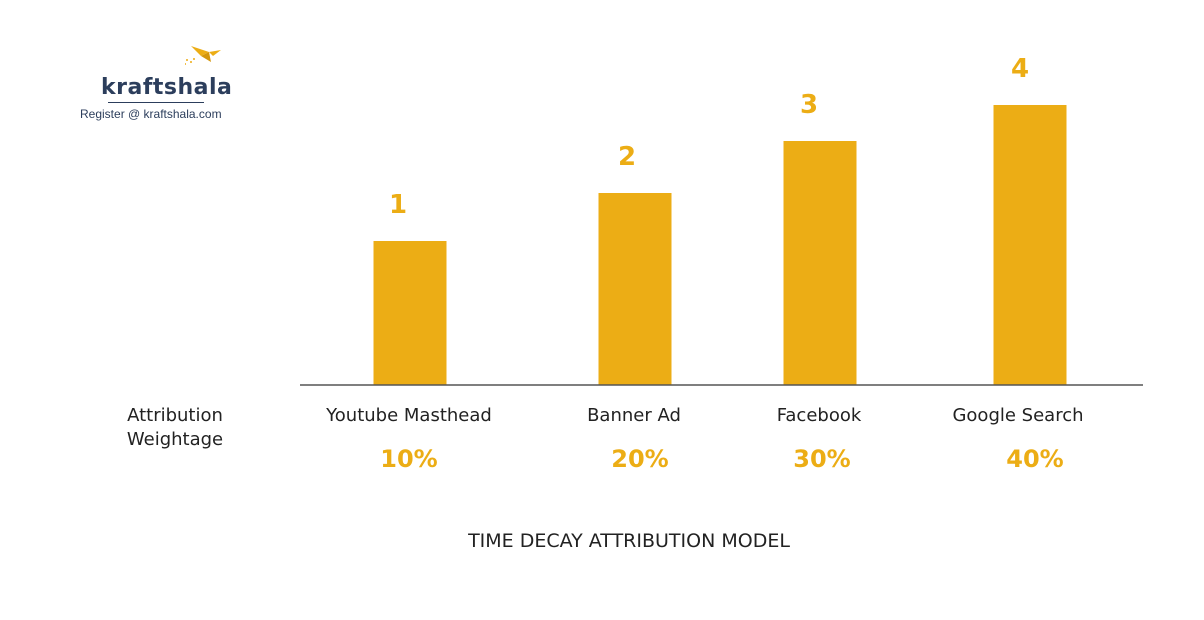  Describe the element at coordinates (629, 541) in the screenshot. I see `chart-title: TIME DECAY ATTRIBUTION MODEL` at that location.